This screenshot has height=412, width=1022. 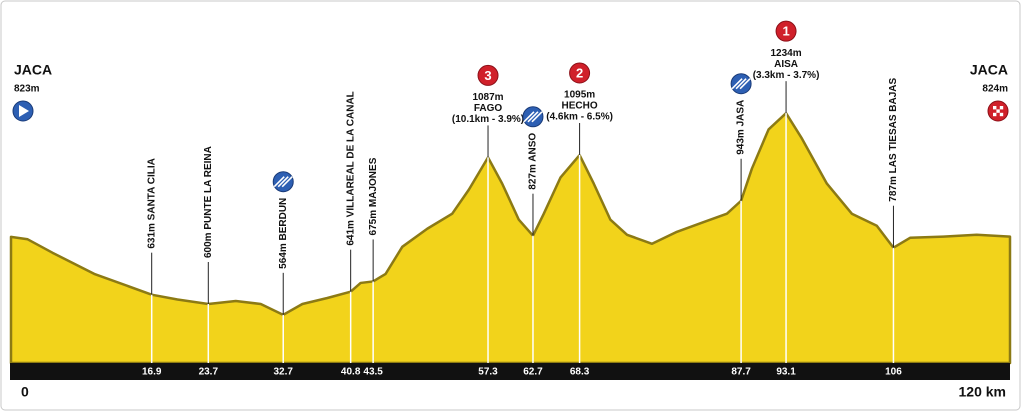 What do you see at coordinates (27, 89) in the screenshot?
I see `start-elevation: 823m` at bounding box center [27, 89].